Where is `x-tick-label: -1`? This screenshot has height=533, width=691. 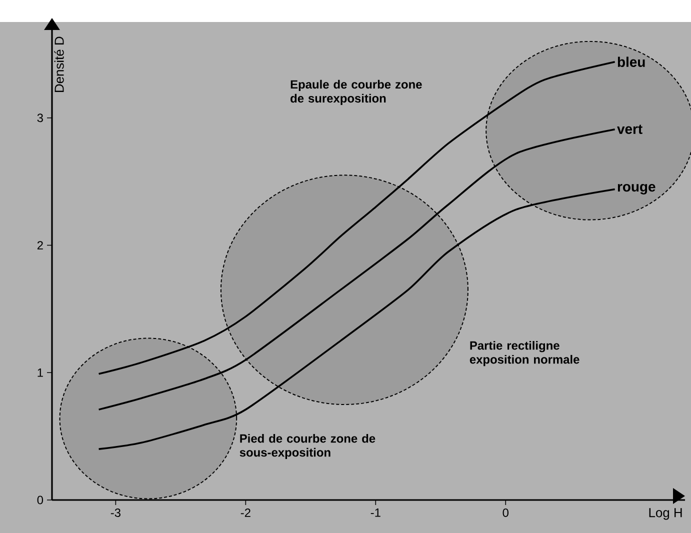
x-tick-label: -1 is located at coordinates (375, 512).